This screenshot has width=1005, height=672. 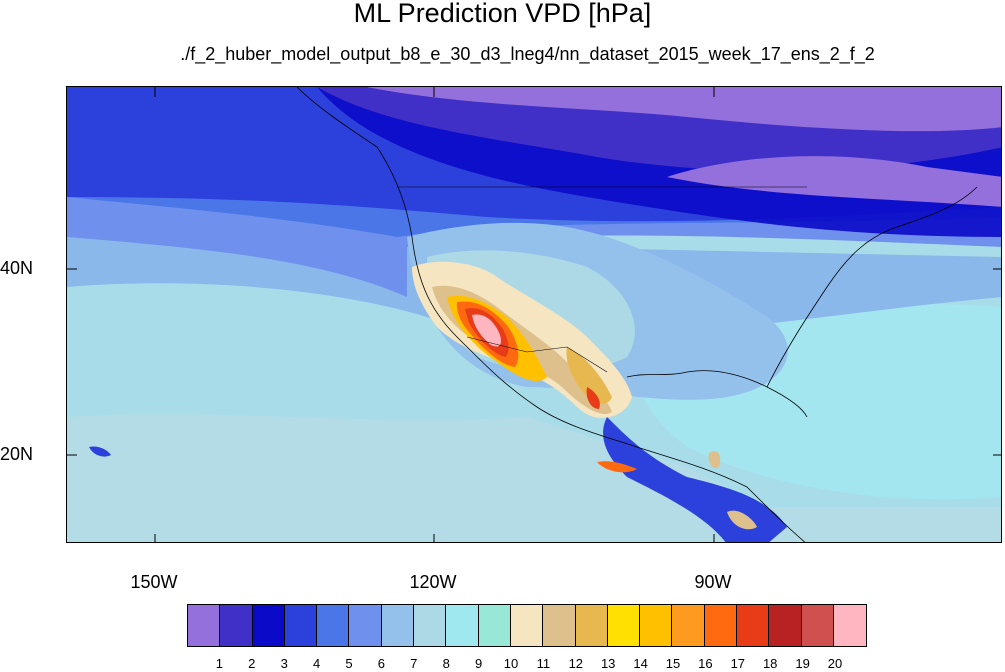 What do you see at coordinates (717, 394) in the screenshot?
I see `gulf-coastline` at bounding box center [717, 394].